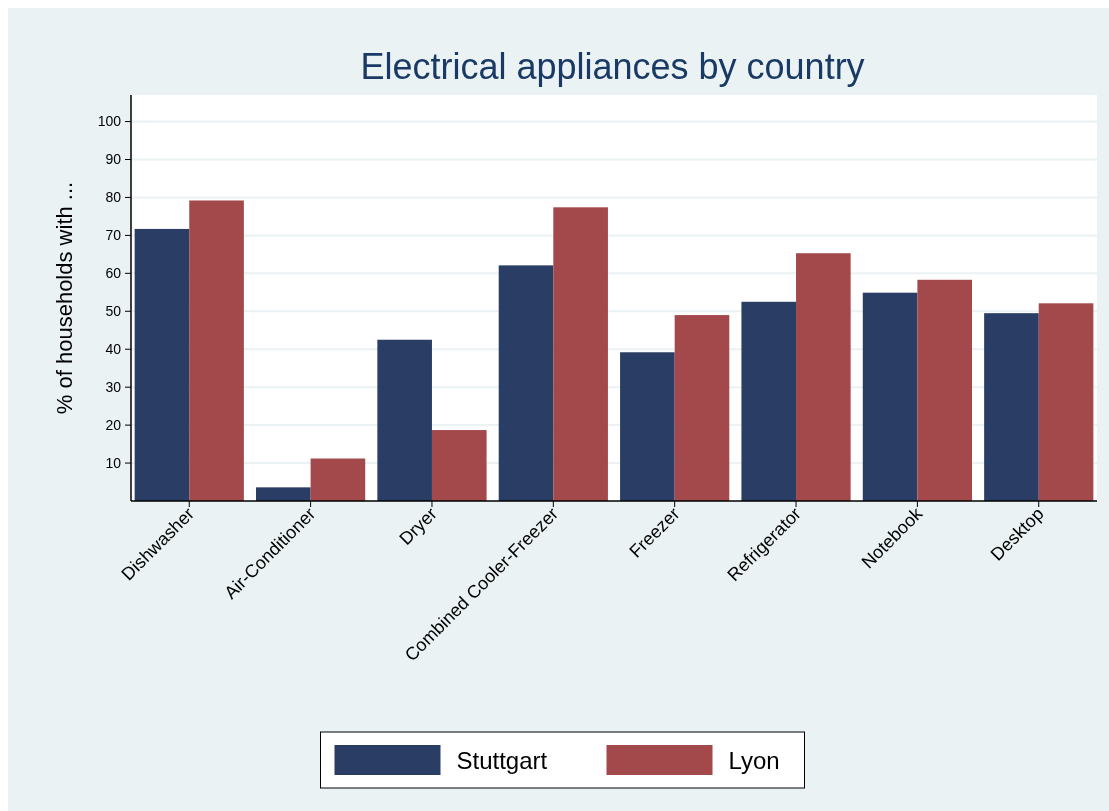  I want to click on y-tick-label: 40, so click(113, 349).